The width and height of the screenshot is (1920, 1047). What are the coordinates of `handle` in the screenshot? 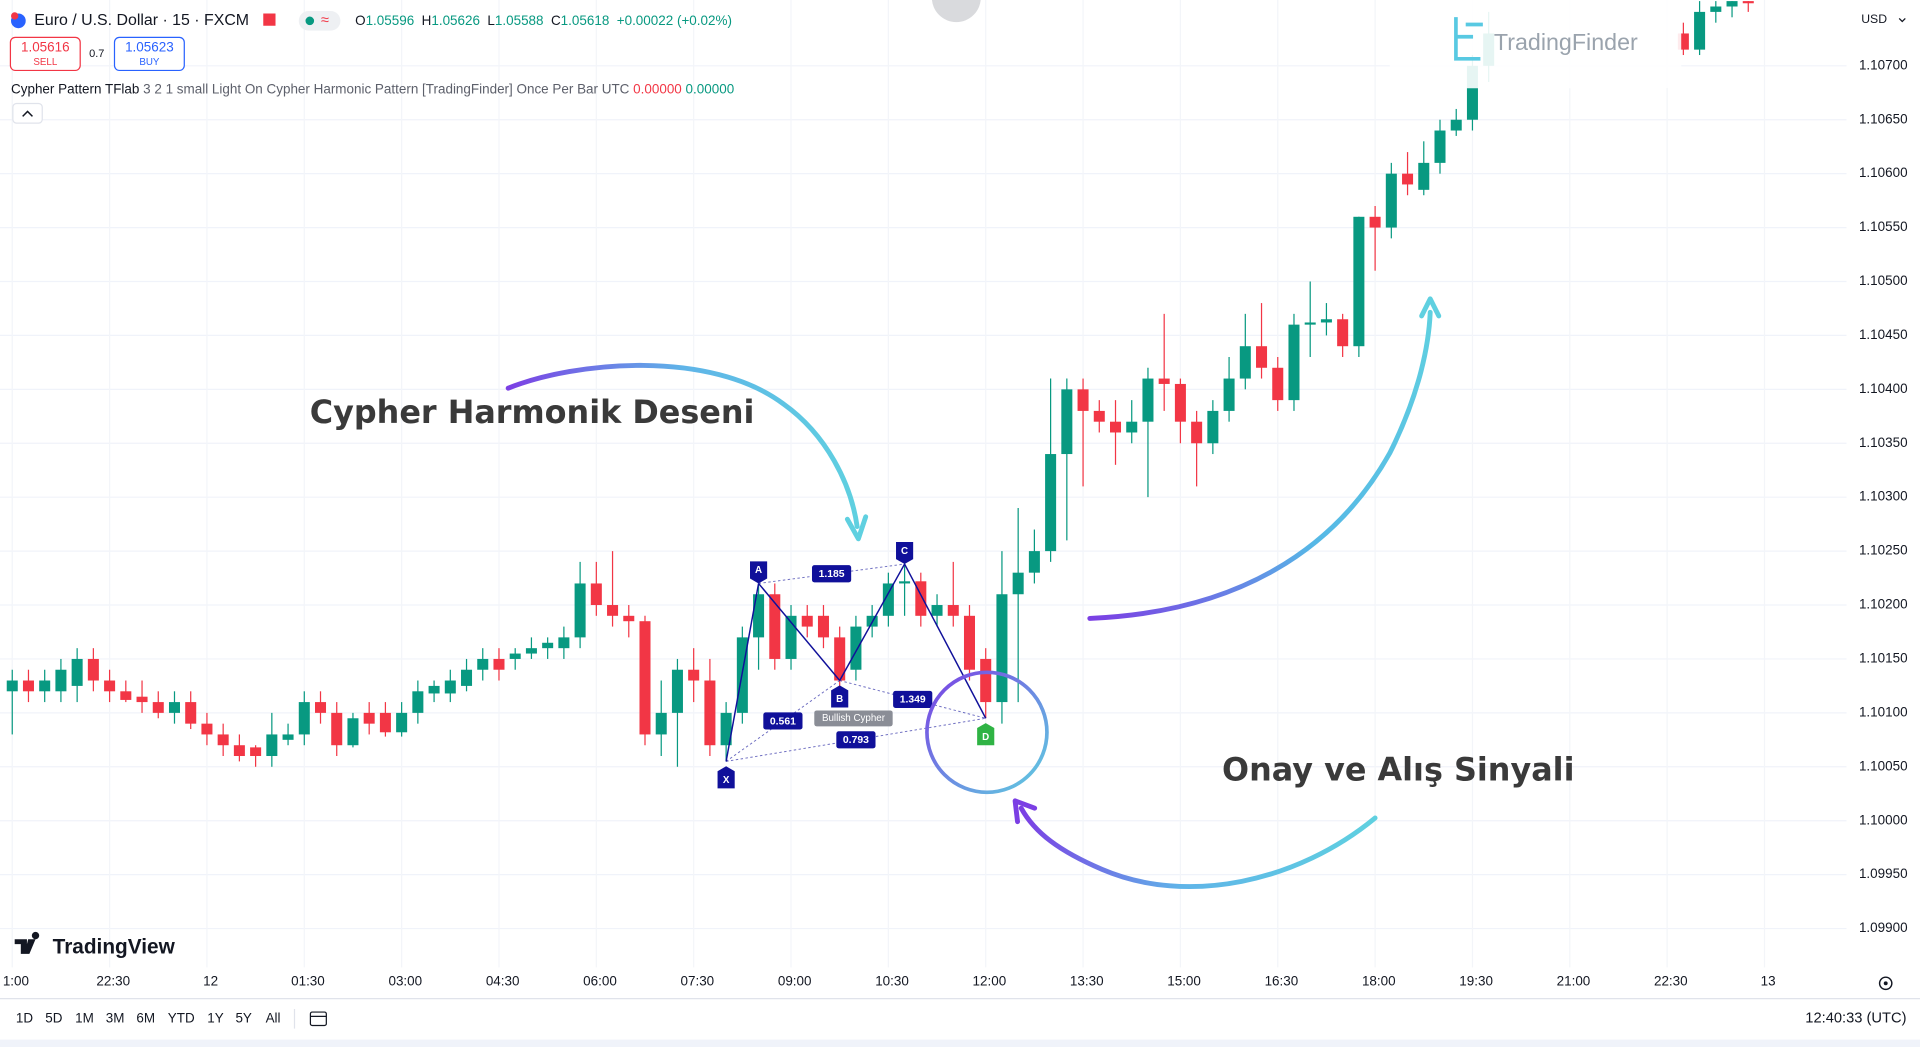 It's located at (956, 11).